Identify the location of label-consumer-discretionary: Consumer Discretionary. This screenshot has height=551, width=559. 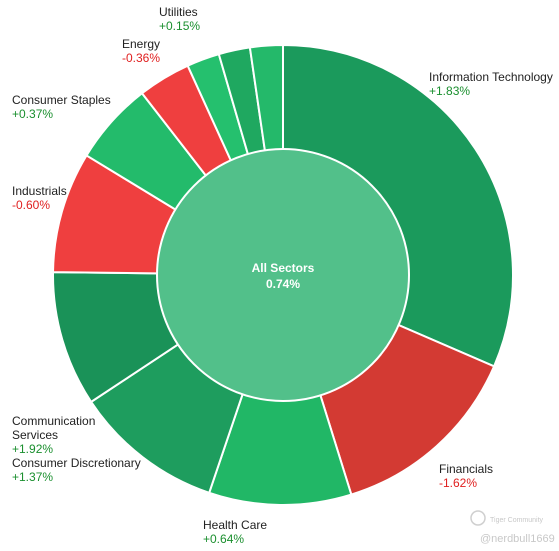
(76, 463).